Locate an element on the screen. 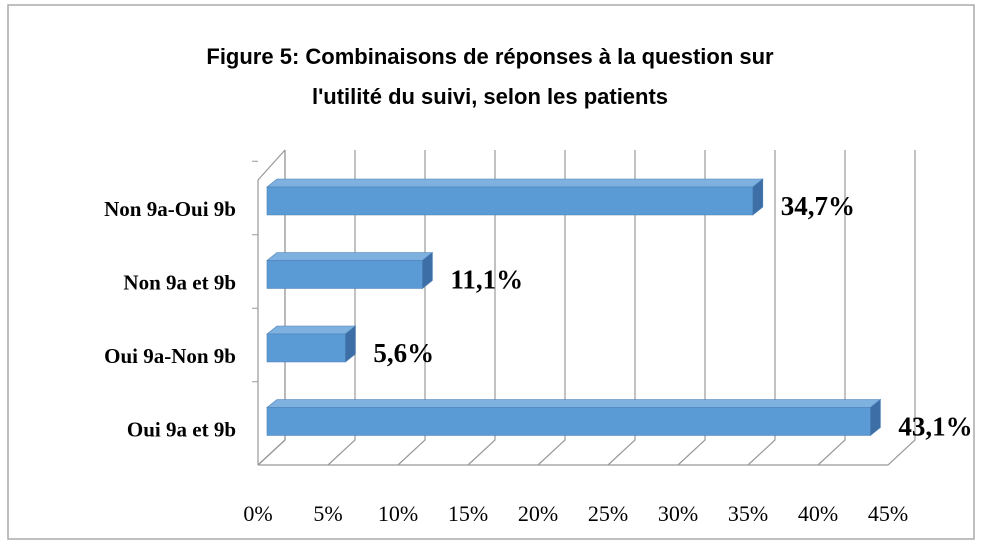 This screenshot has width=983, height=546. x-tick-label: 35% is located at coordinates (748, 513).